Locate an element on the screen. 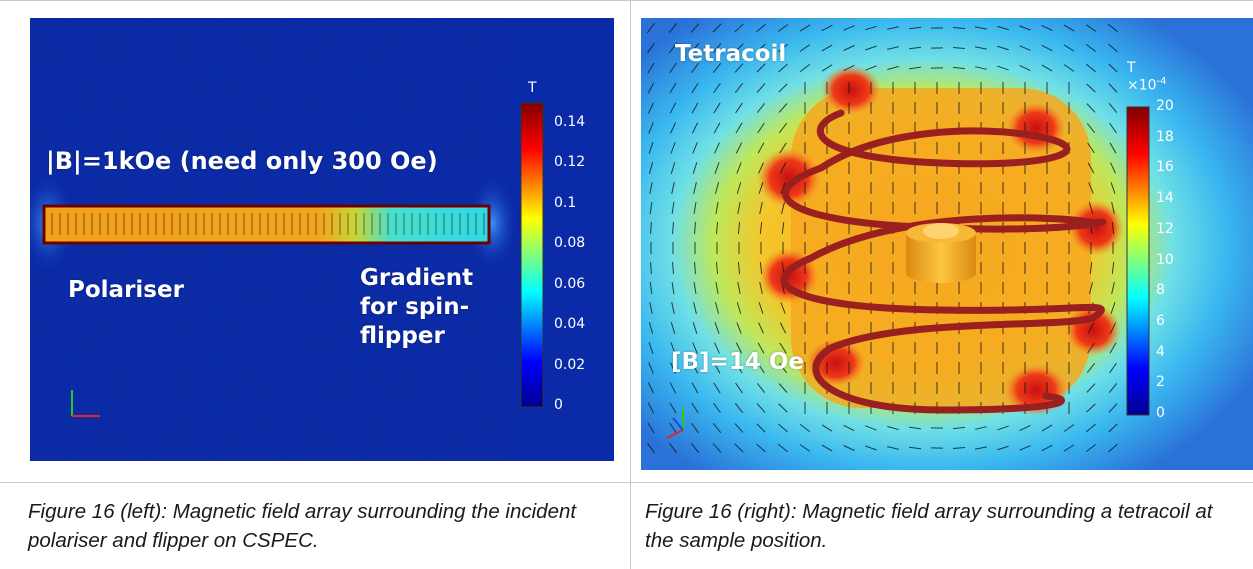 Image resolution: width=1253 pixels, height=569 pixels. colorbar-right-tick-label: 12 is located at coordinates (1165, 228).